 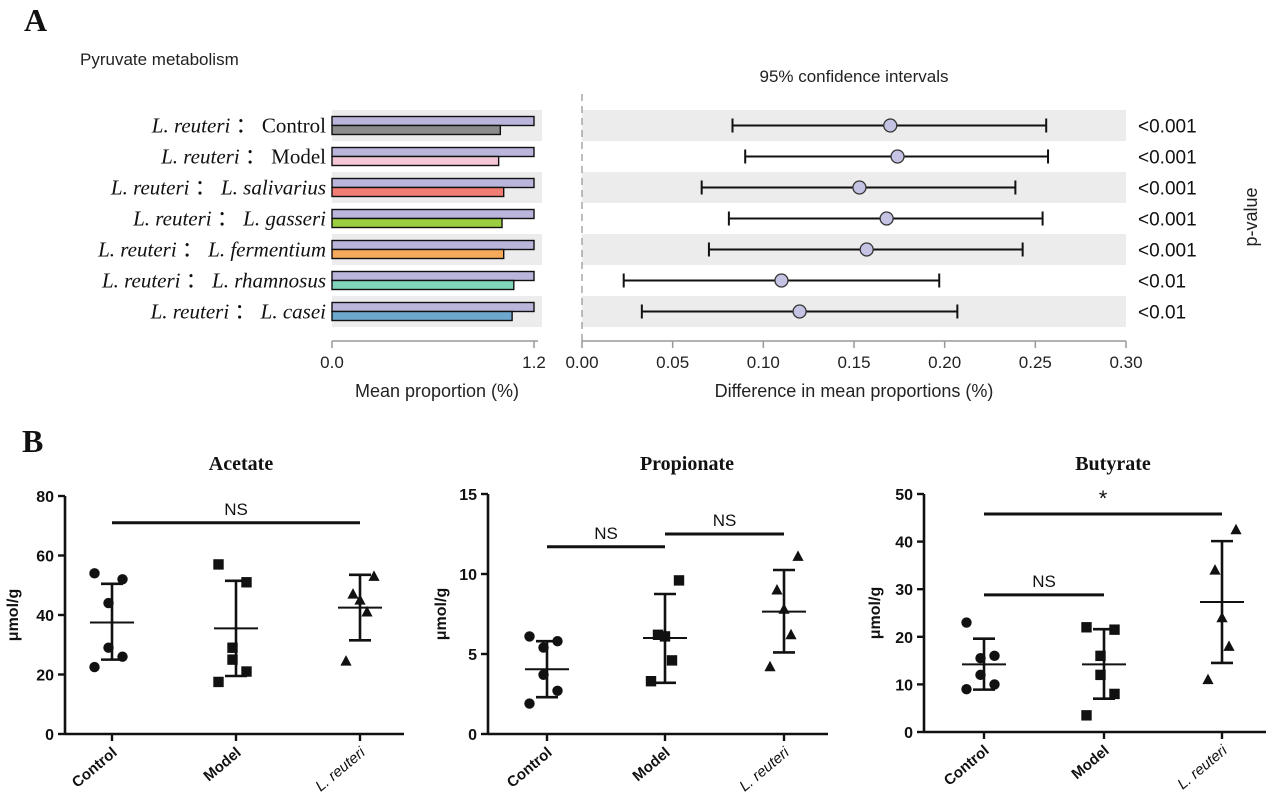 I want to click on left-x-axis-label: Mean proportion (%), so click(x=437, y=391).